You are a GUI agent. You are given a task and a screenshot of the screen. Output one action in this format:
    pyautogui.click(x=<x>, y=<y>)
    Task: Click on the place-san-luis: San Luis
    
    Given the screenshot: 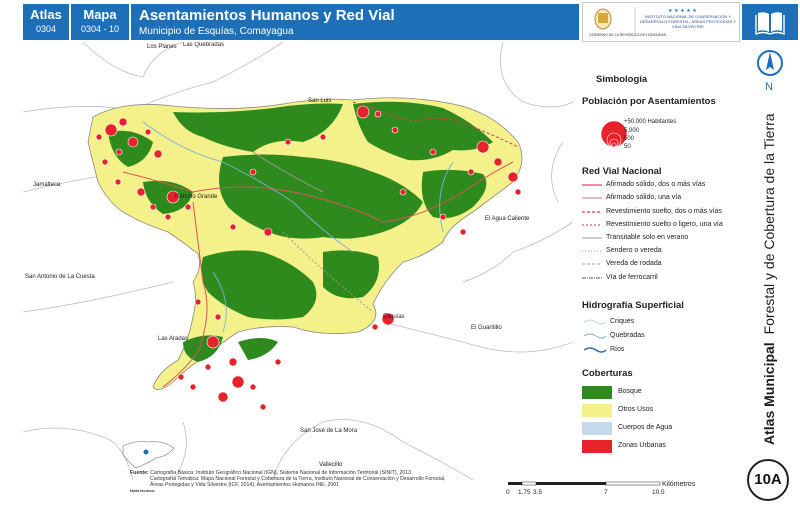 What is the action you would take?
    pyautogui.click(x=320, y=101)
    